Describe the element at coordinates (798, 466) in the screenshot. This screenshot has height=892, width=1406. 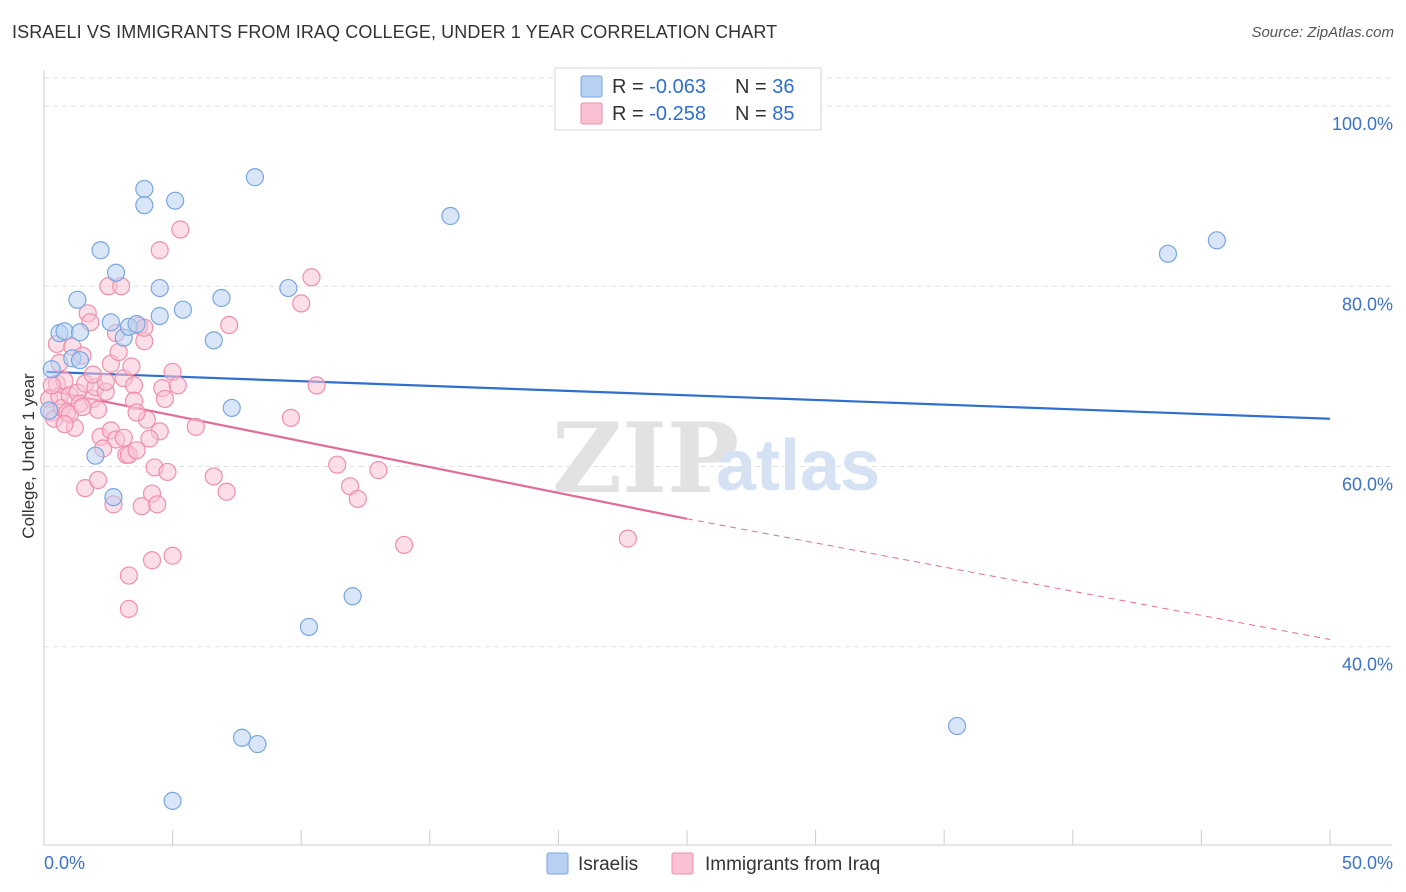
I see `watermark-atlas: atlas` at that location.